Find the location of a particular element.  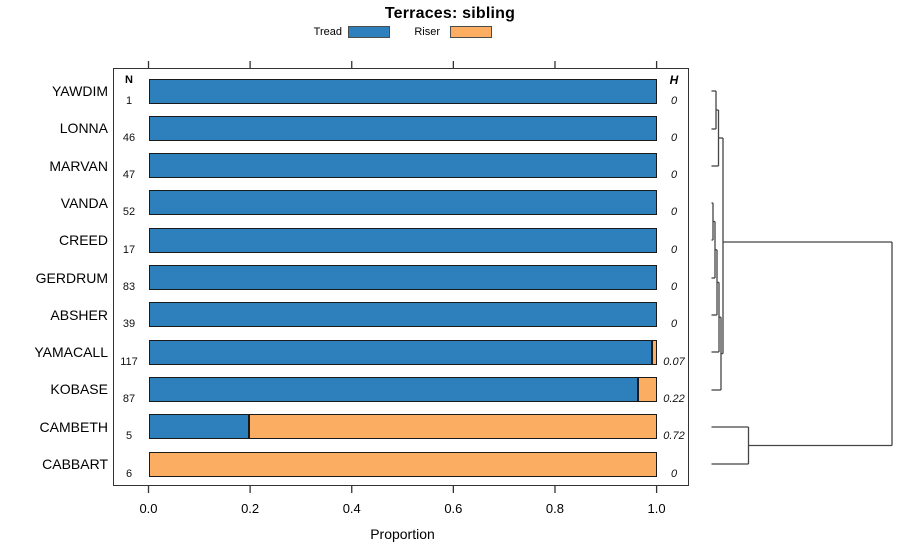

row-label: VANDA is located at coordinates (84, 202).